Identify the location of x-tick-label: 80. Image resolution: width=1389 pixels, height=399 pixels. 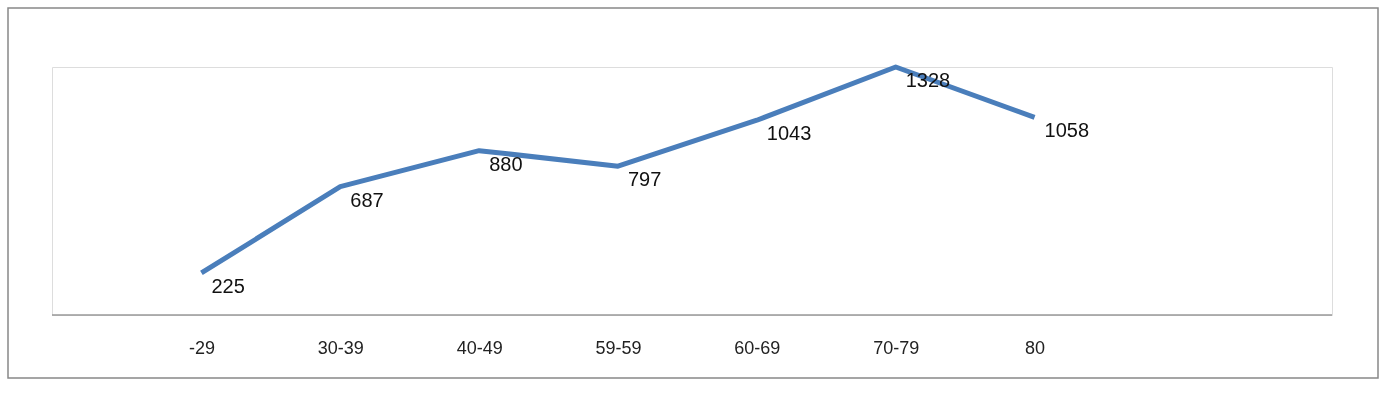
(1035, 347).